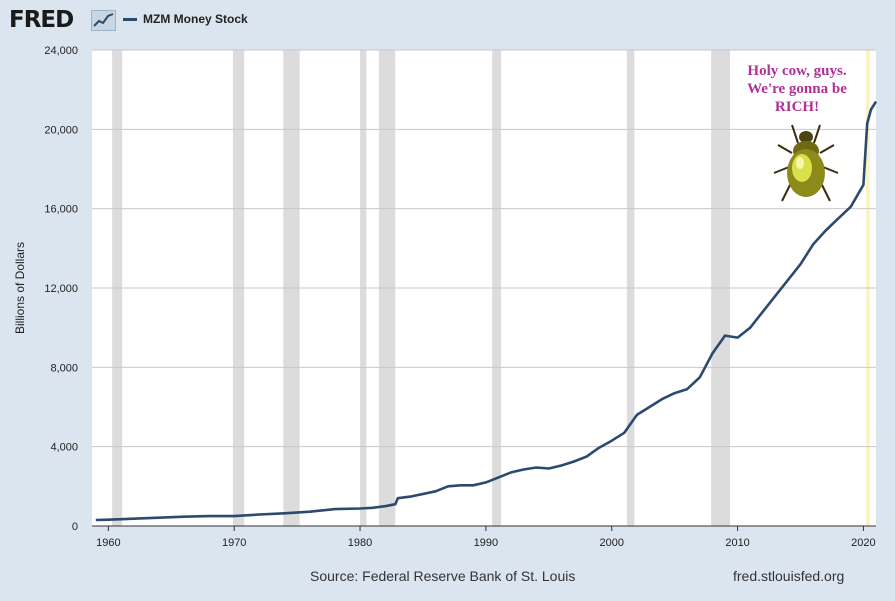 Image resolution: width=895 pixels, height=601 pixels. I want to click on chart-legend: MZM Money Stock, so click(185, 19).